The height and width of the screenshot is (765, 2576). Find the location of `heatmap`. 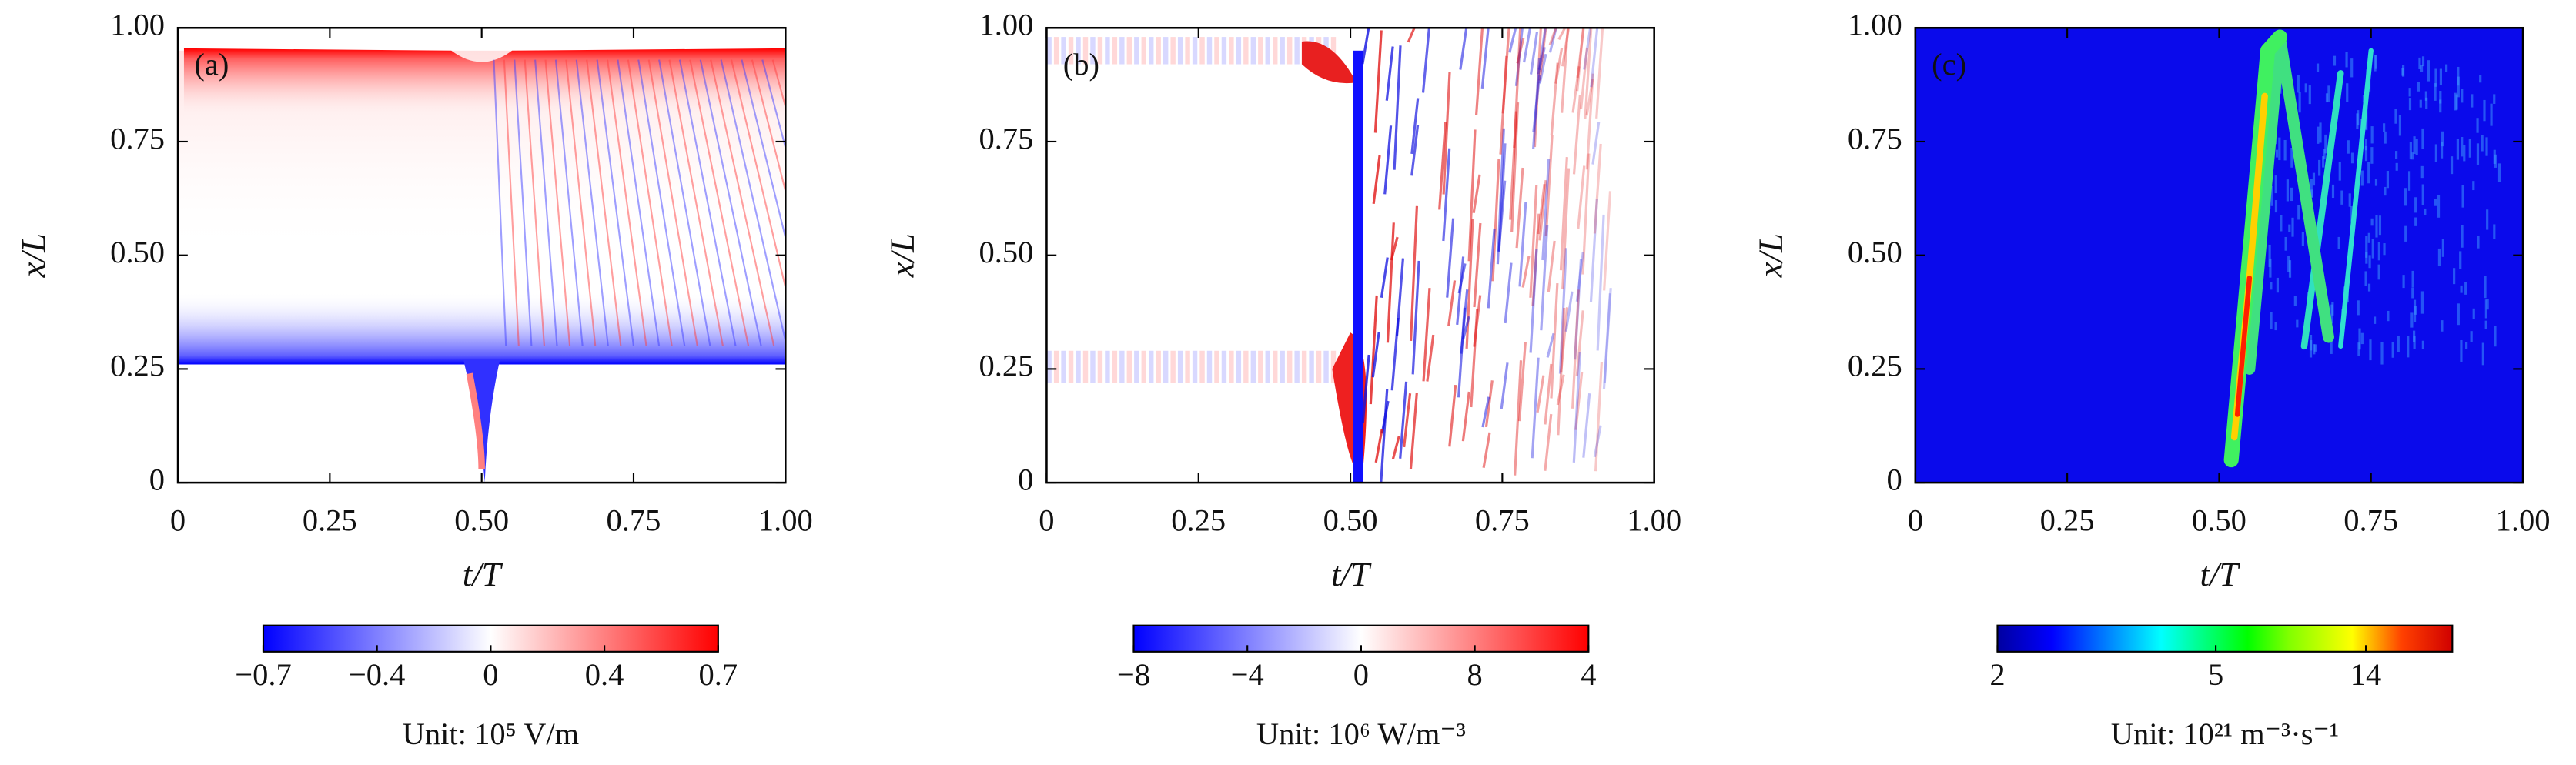

heatmap is located at coordinates (2220, 255).